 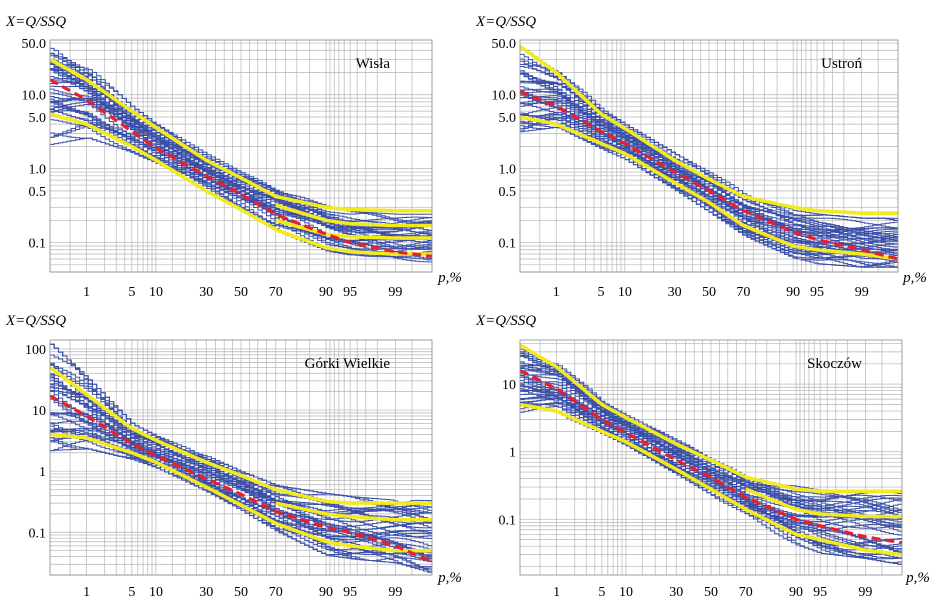 What do you see at coordinates (834, 364) in the screenshot?
I see `station-title: Skoczów` at bounding box center [834, 364].